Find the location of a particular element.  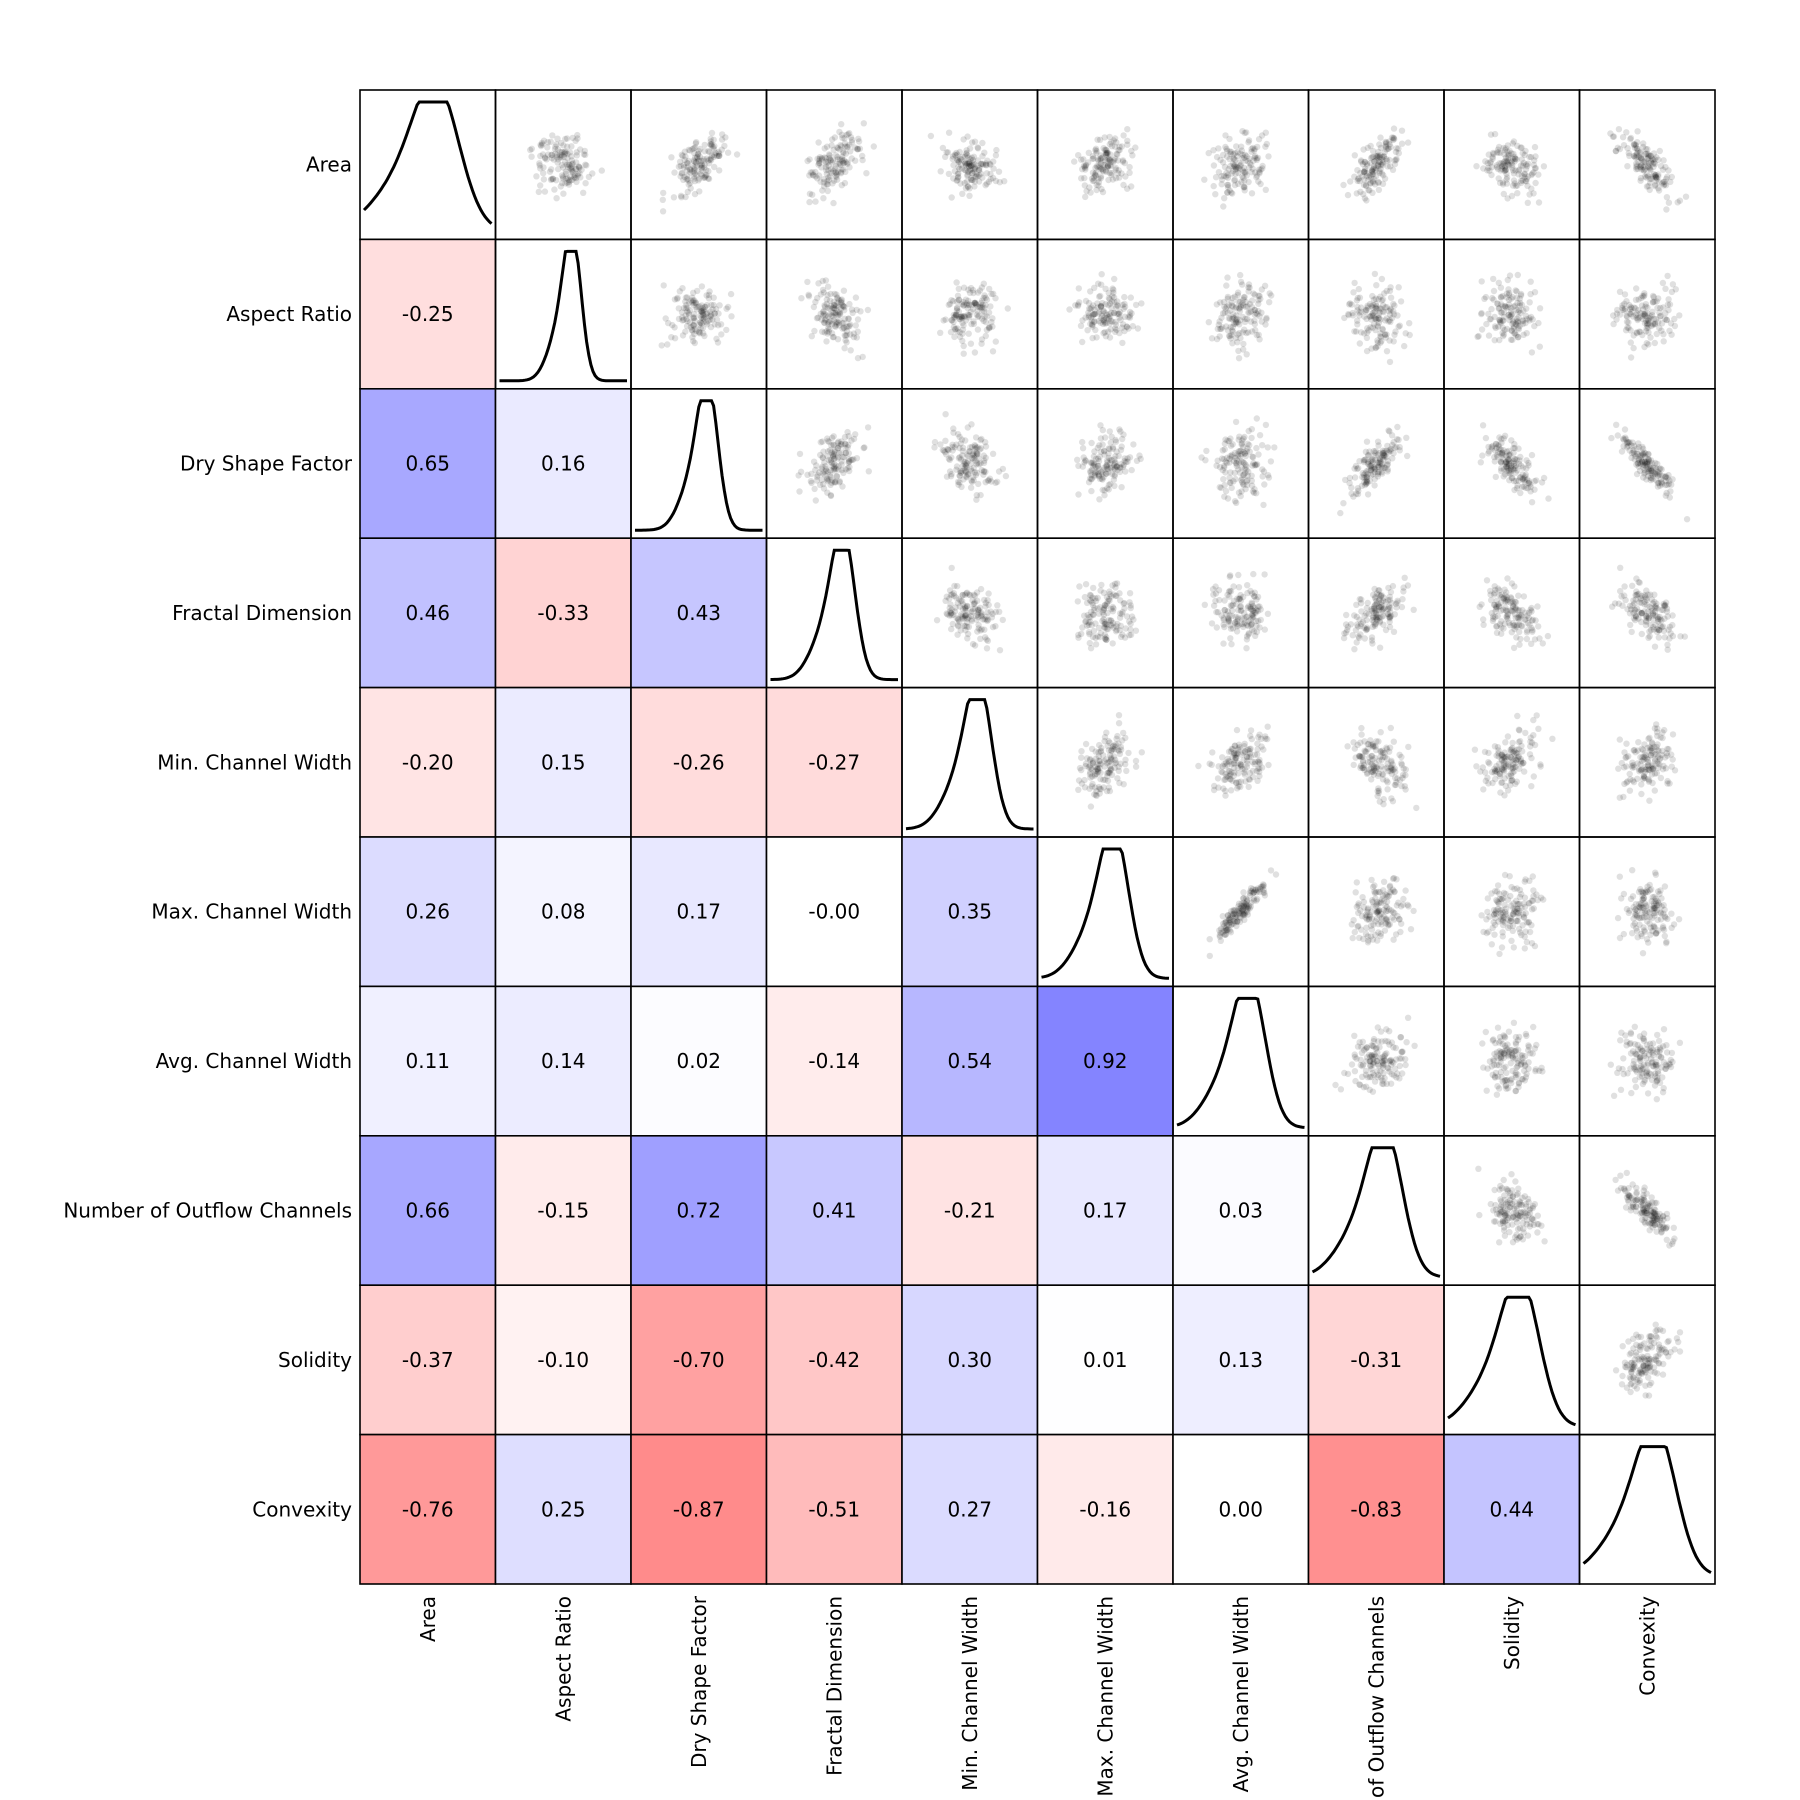

cell-aspect-ratio-vs-fractal-dimension is located at coordinates (834, 314).